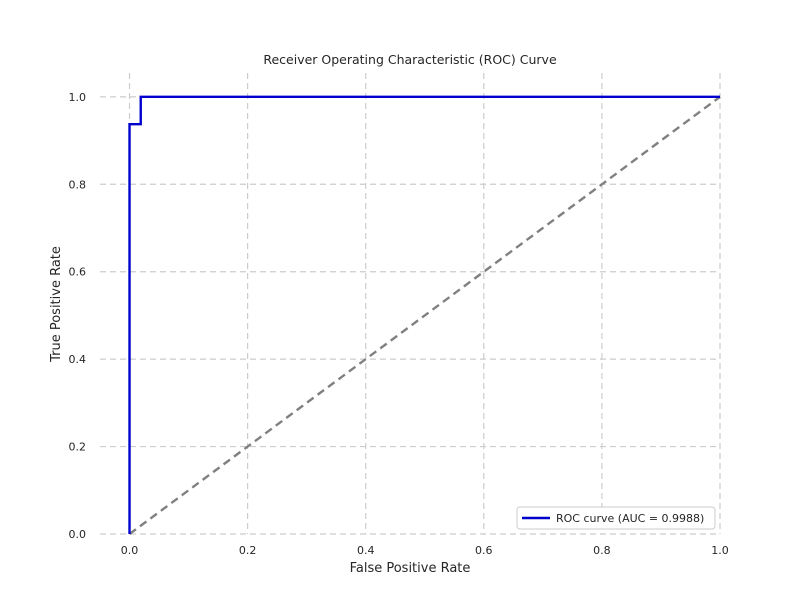 Image resolution: width=800 pixels, height=600 pixels. Describe the element at coordinates (78, 359) in the screenshot. I see `y-tick-label: 0.4` at that location.